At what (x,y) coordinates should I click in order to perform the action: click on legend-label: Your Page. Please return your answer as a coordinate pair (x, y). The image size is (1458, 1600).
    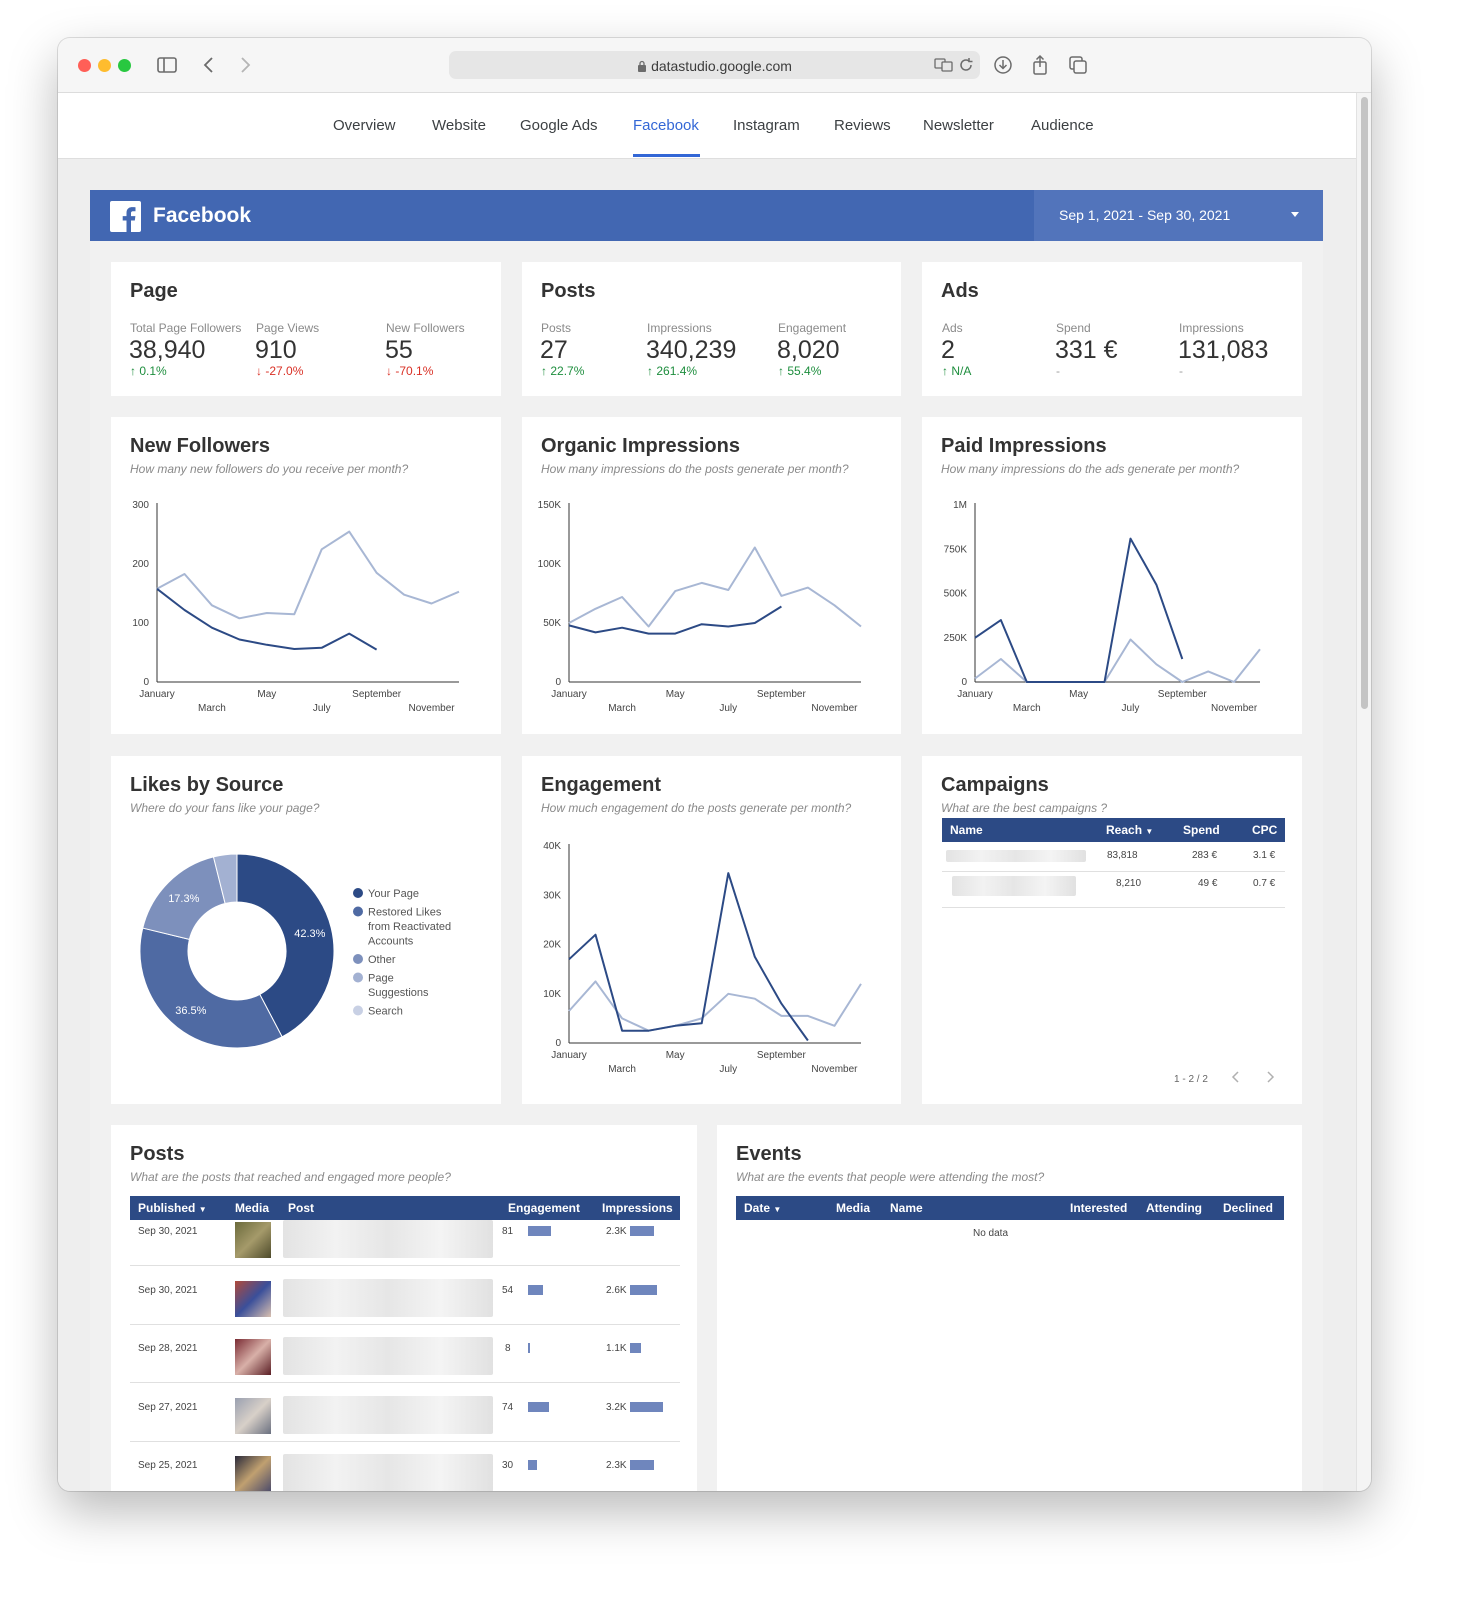
    Looking at the image, I should click on (393, 894).